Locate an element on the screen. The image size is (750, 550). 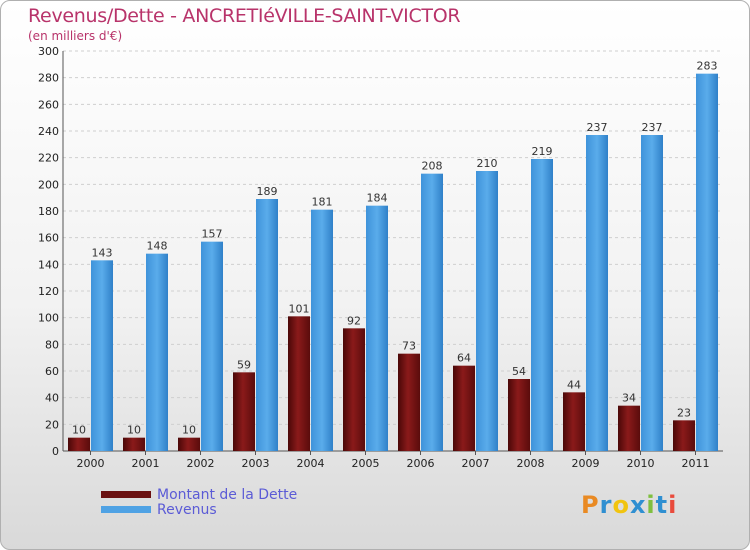
legend-swatch-debt is located at coordinates (126, 494).